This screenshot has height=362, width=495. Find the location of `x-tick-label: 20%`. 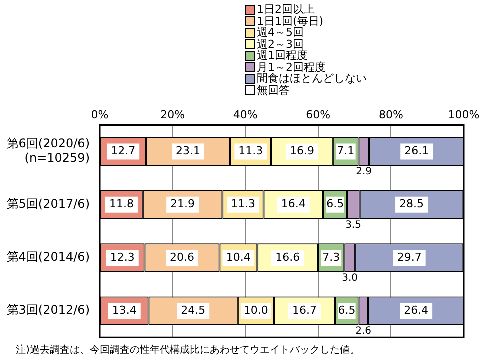

x-tick-label: 20% is located at coordinates (173, 115).